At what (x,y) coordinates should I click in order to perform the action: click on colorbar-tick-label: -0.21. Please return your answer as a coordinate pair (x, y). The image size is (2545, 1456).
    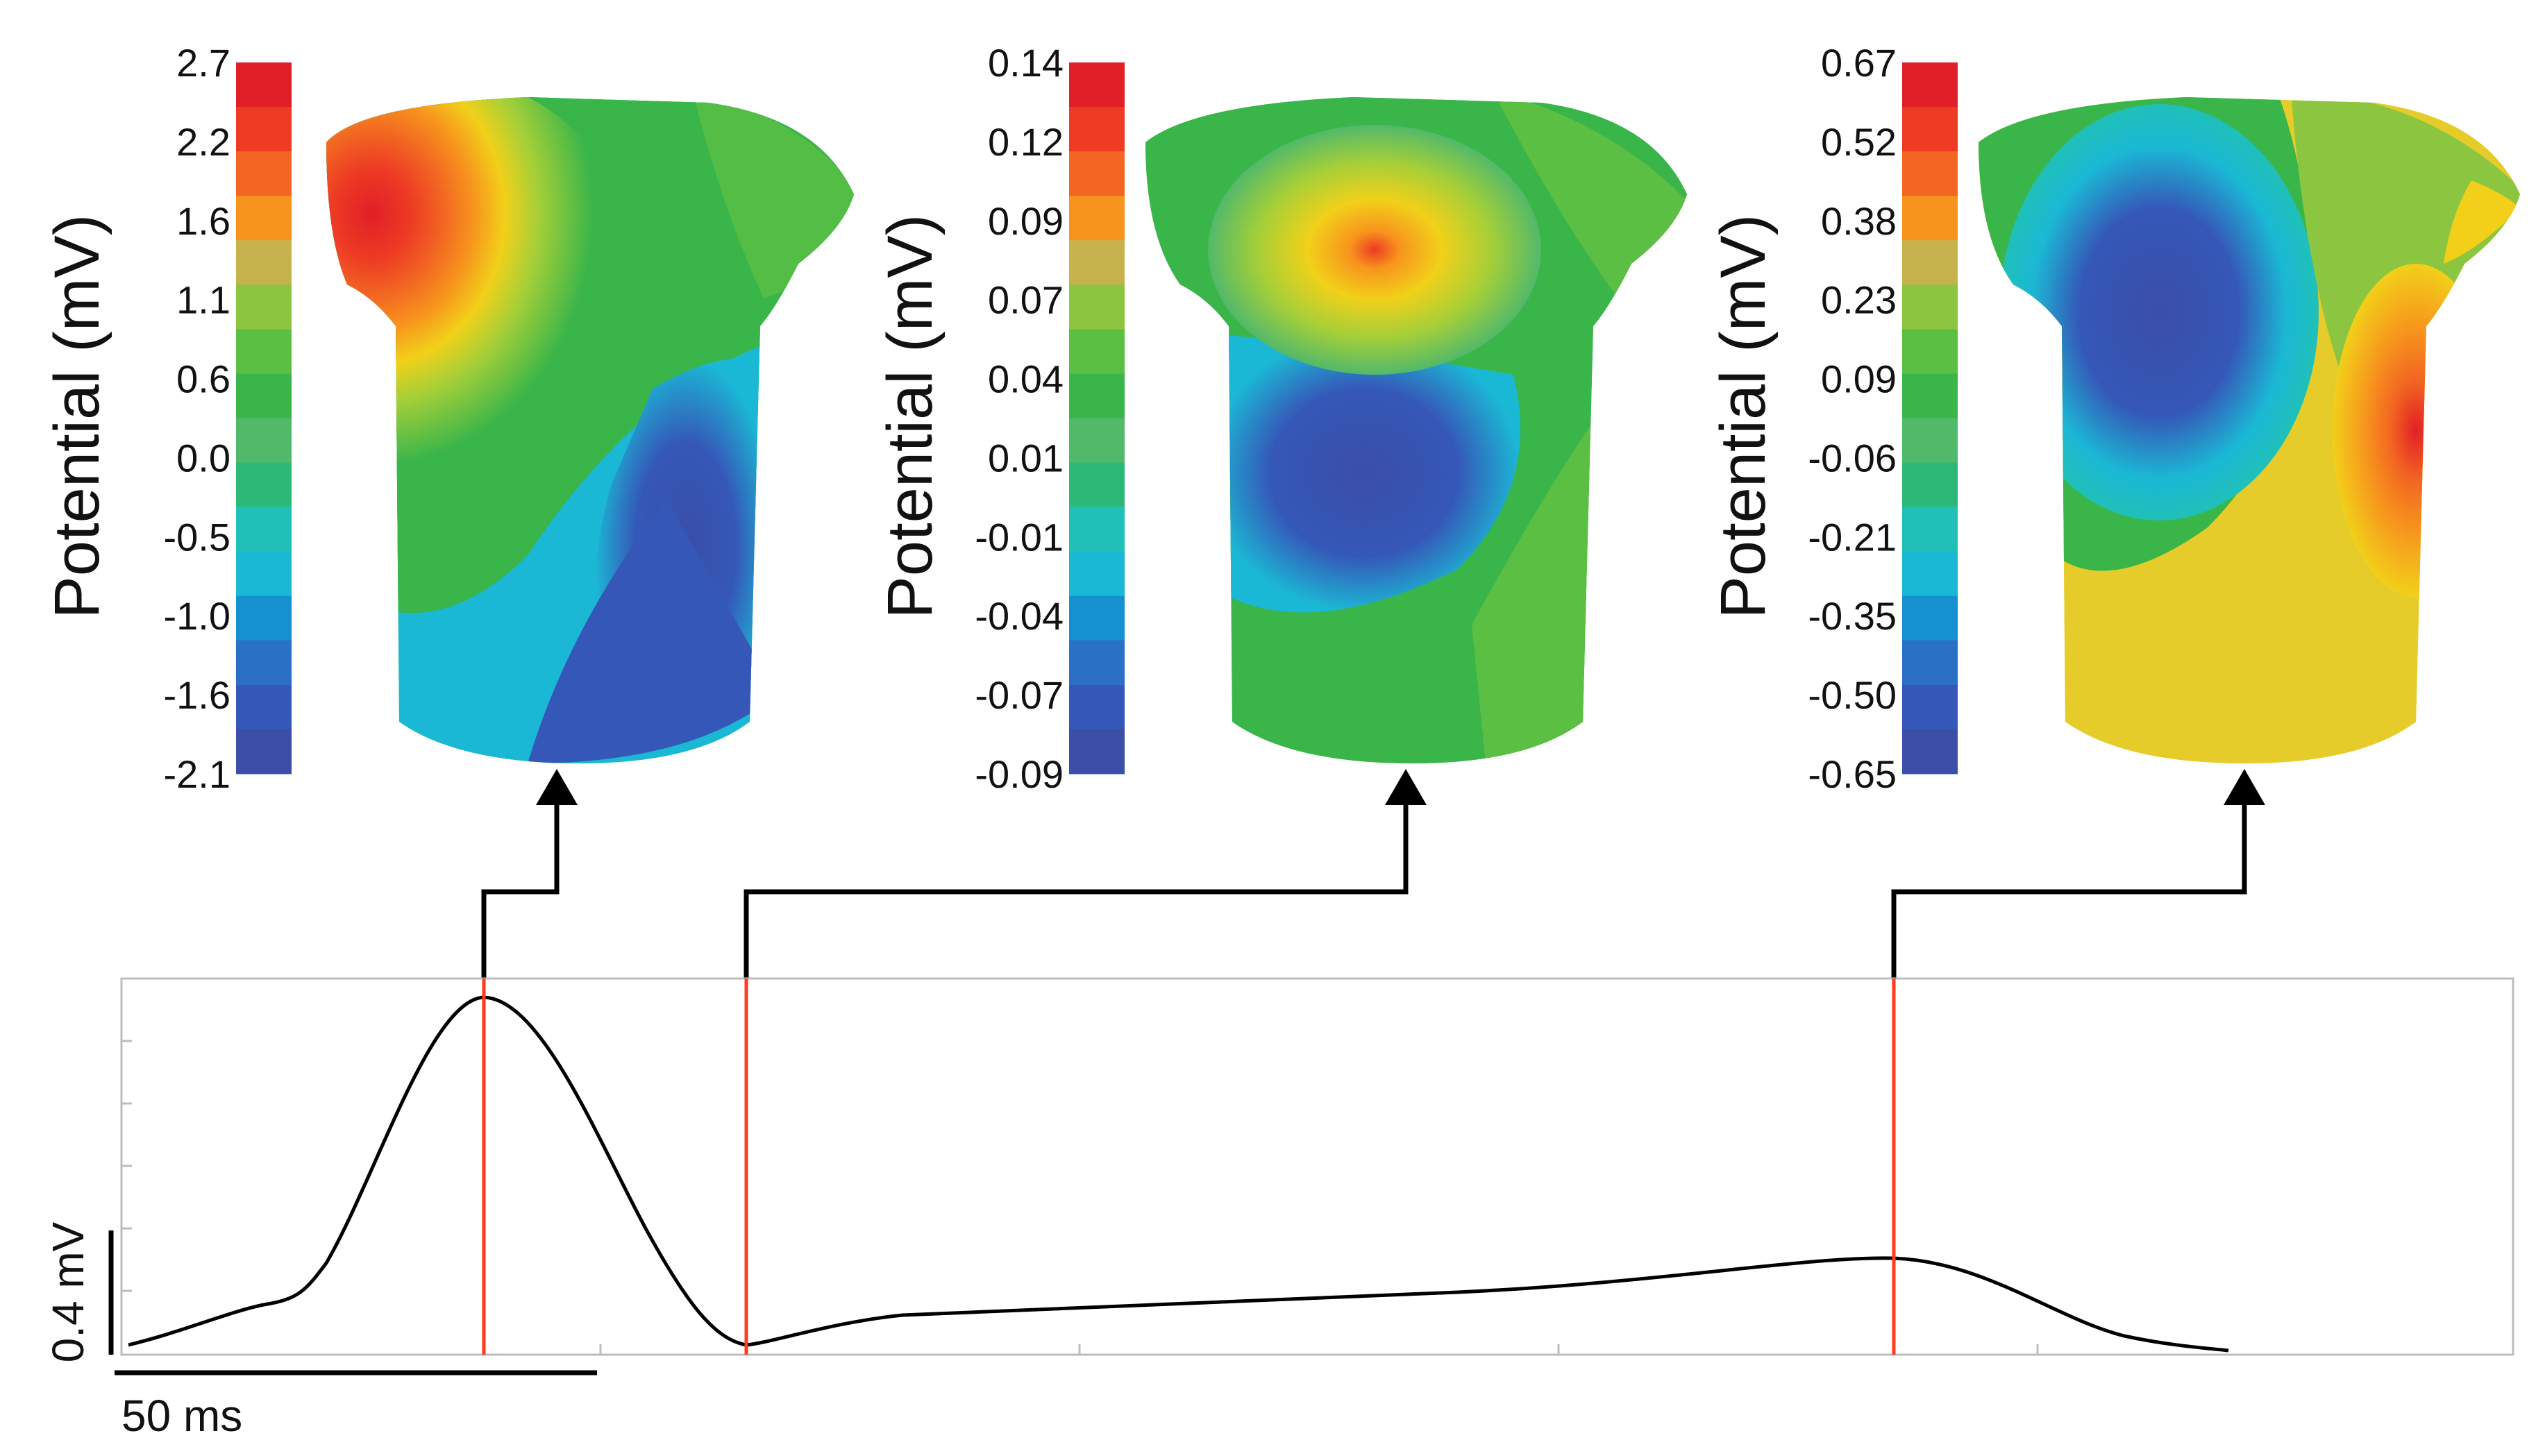
    Looking at the image, I should click on (1852, 537).